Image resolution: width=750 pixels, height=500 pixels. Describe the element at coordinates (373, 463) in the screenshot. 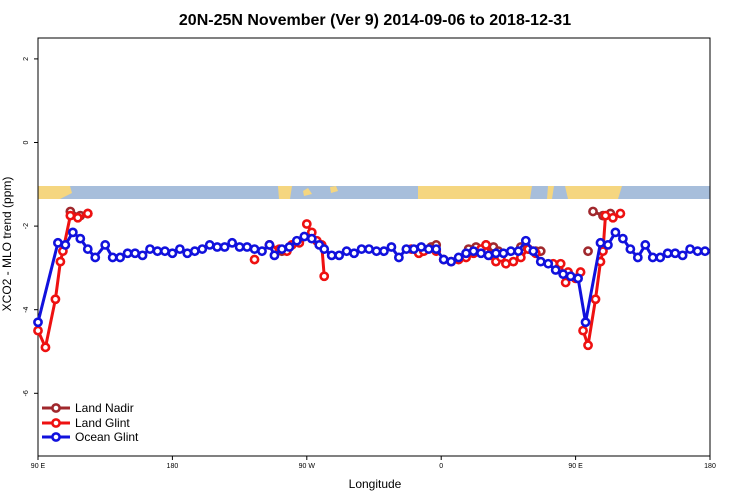

I see `x-axis: 90 E 180 90 W 0 90 E 180` at that location.